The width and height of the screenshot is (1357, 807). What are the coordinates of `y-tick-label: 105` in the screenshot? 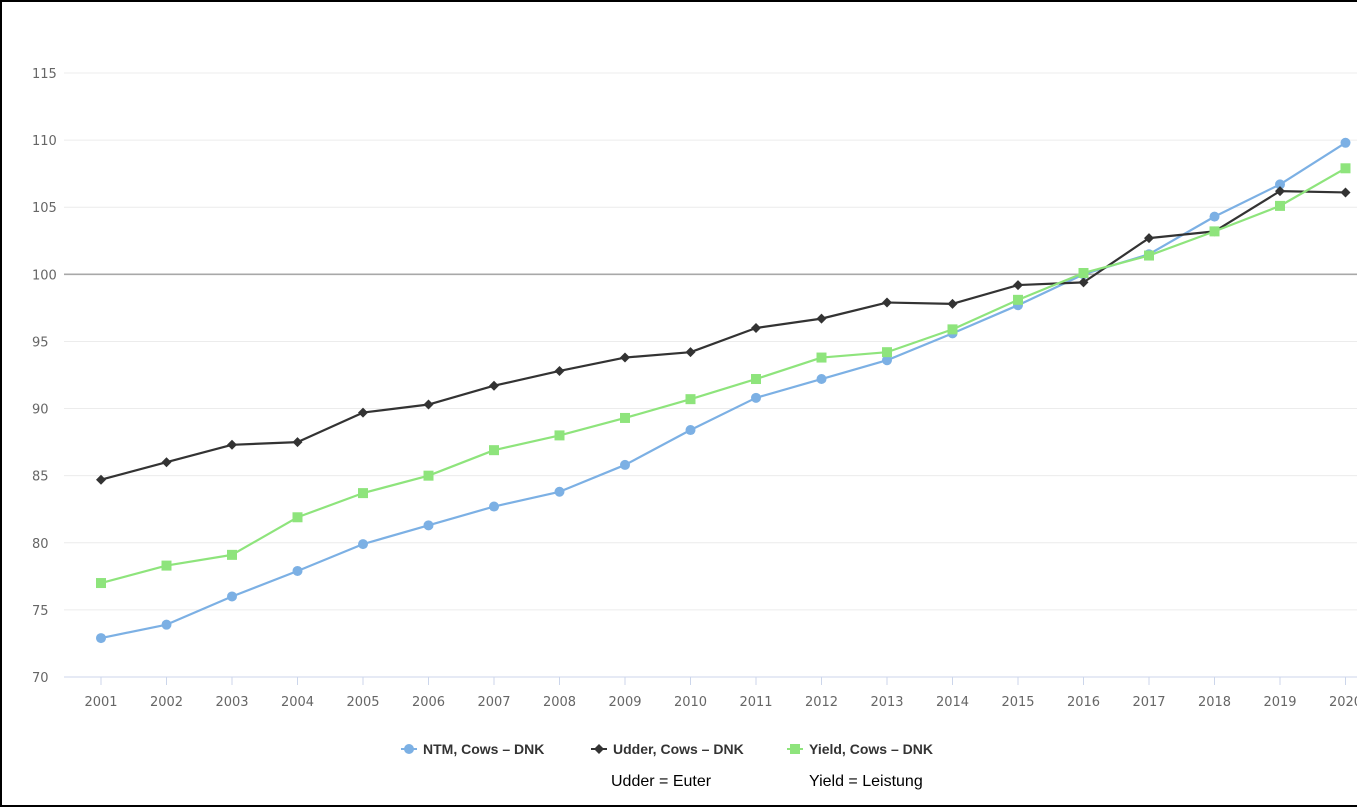 It's located at (44, 208).